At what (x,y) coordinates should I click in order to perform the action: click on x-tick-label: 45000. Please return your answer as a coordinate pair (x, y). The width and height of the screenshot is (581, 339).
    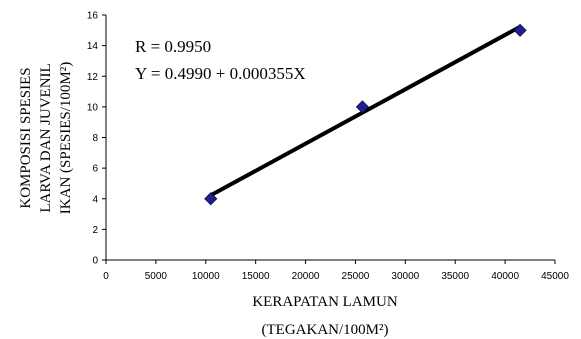
    Looking at the image, I should click on (555, 276).